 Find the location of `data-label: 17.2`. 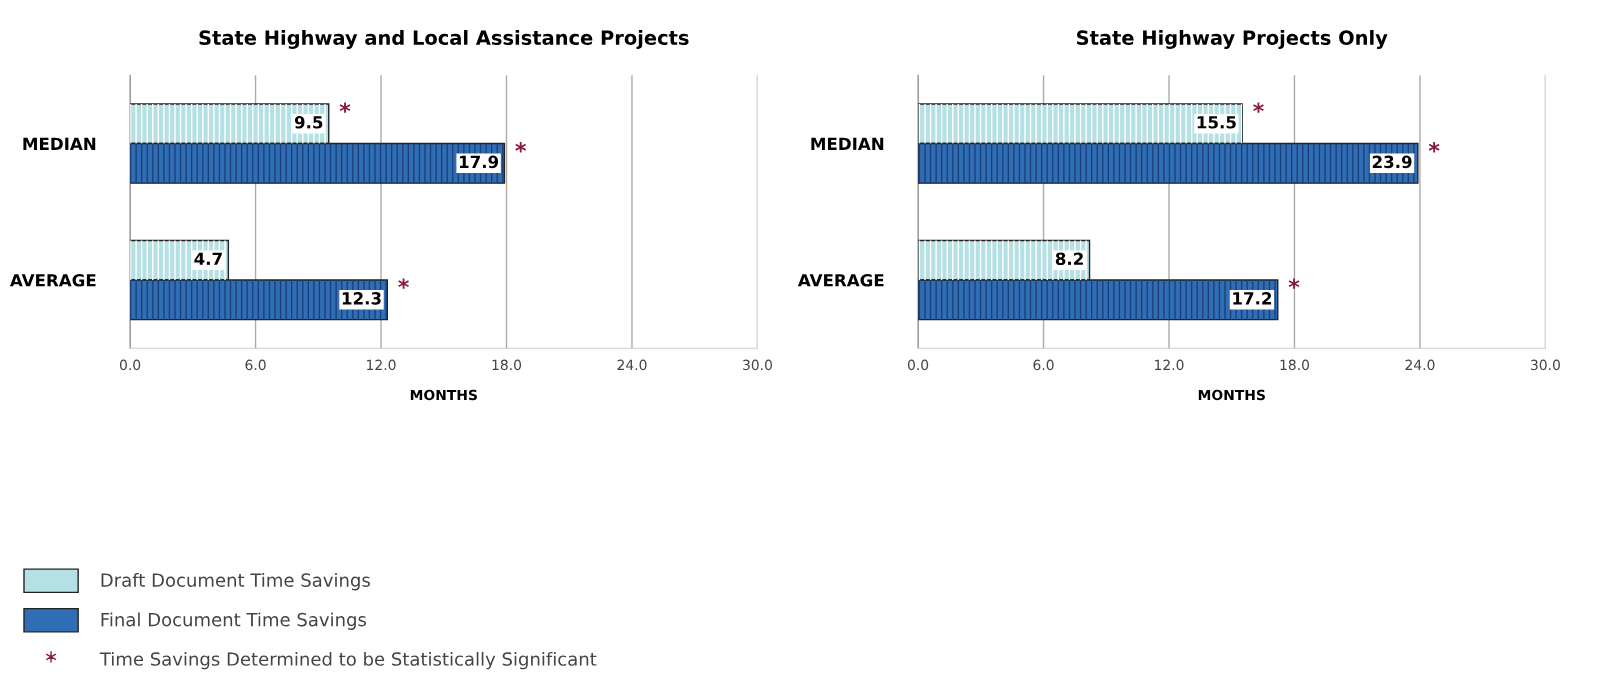

data-label: 17.2 is located at coordinates (1252, 298).